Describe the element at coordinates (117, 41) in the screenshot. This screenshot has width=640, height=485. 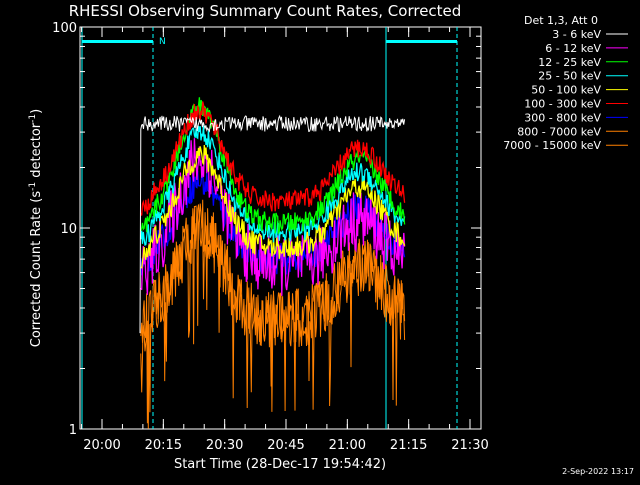
I see `night-bar-left` at that location.